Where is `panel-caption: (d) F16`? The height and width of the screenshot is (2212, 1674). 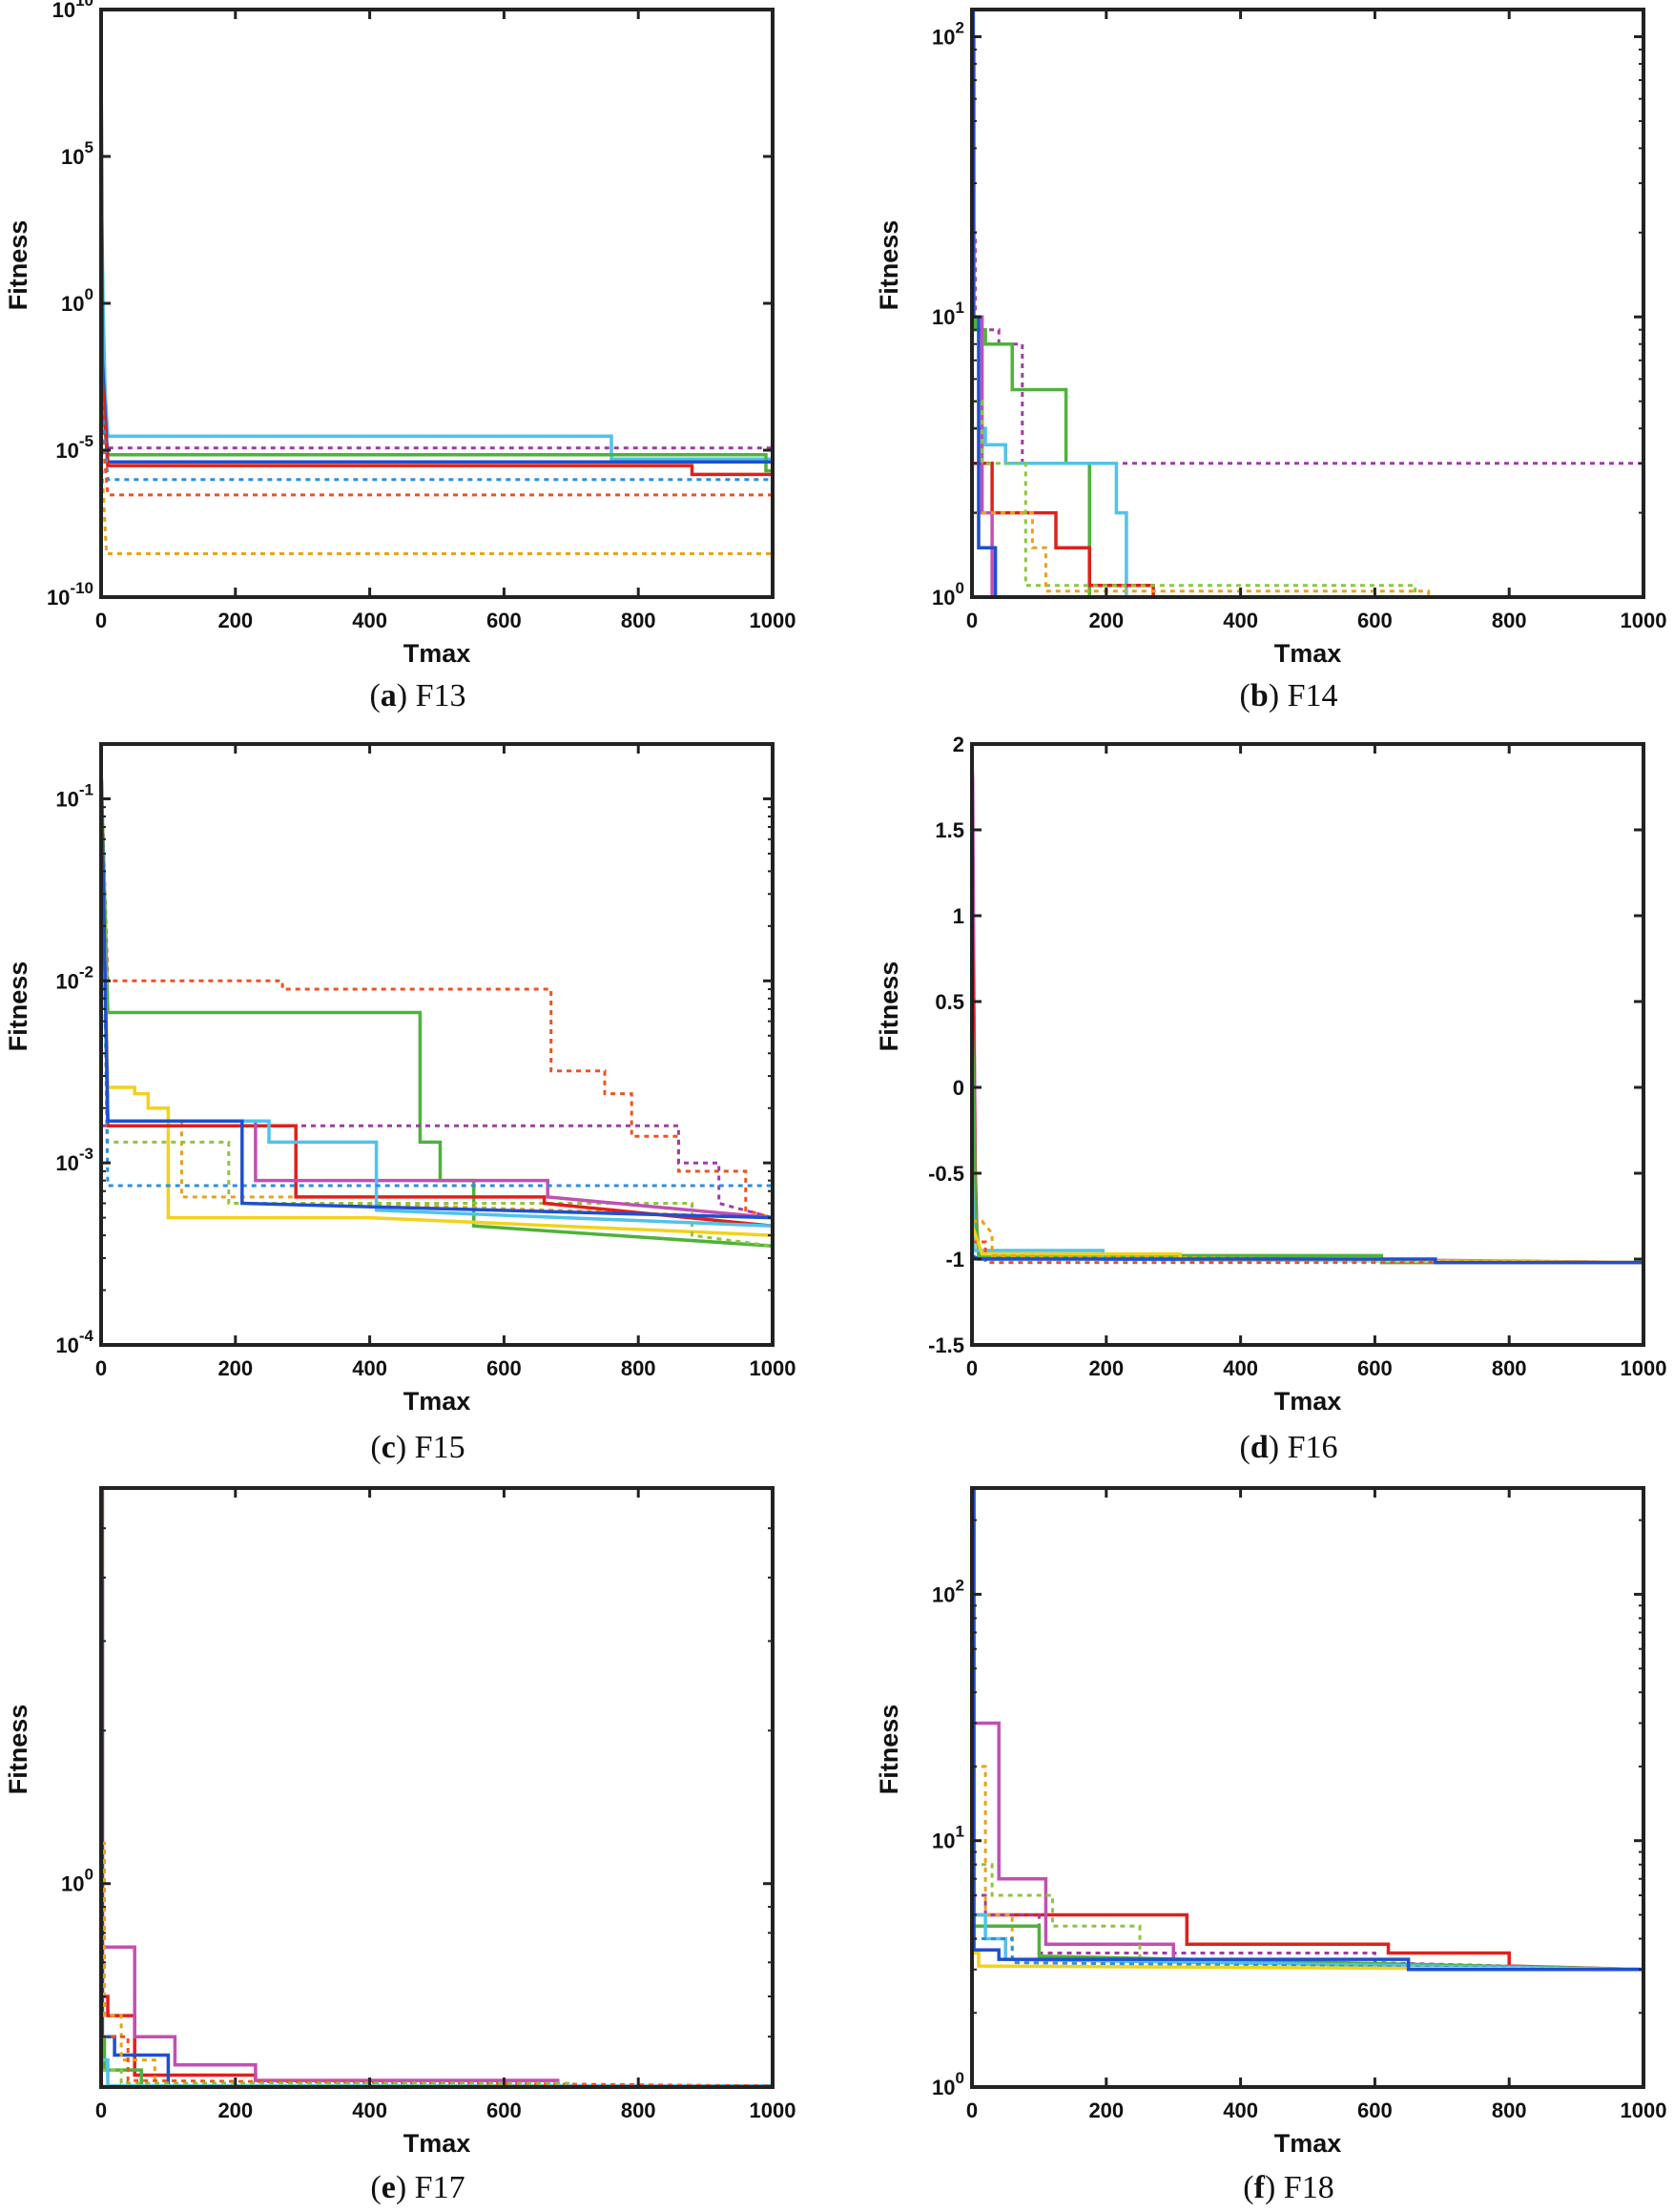
panel-caption: (d) F16 is located at coordinates (1289, 1447).